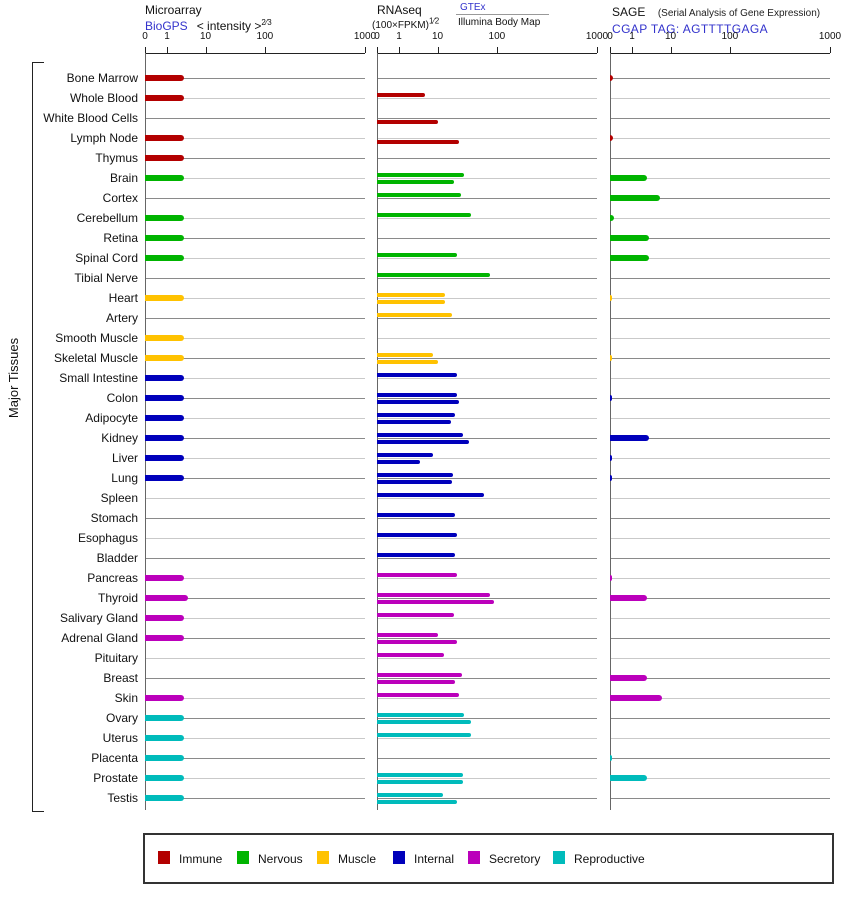 The image size is (842, 900). What do you see at coordinates (122, 798) in the screenshot?
I see `tissue-label: Testis` at bounding box center [122, 798].